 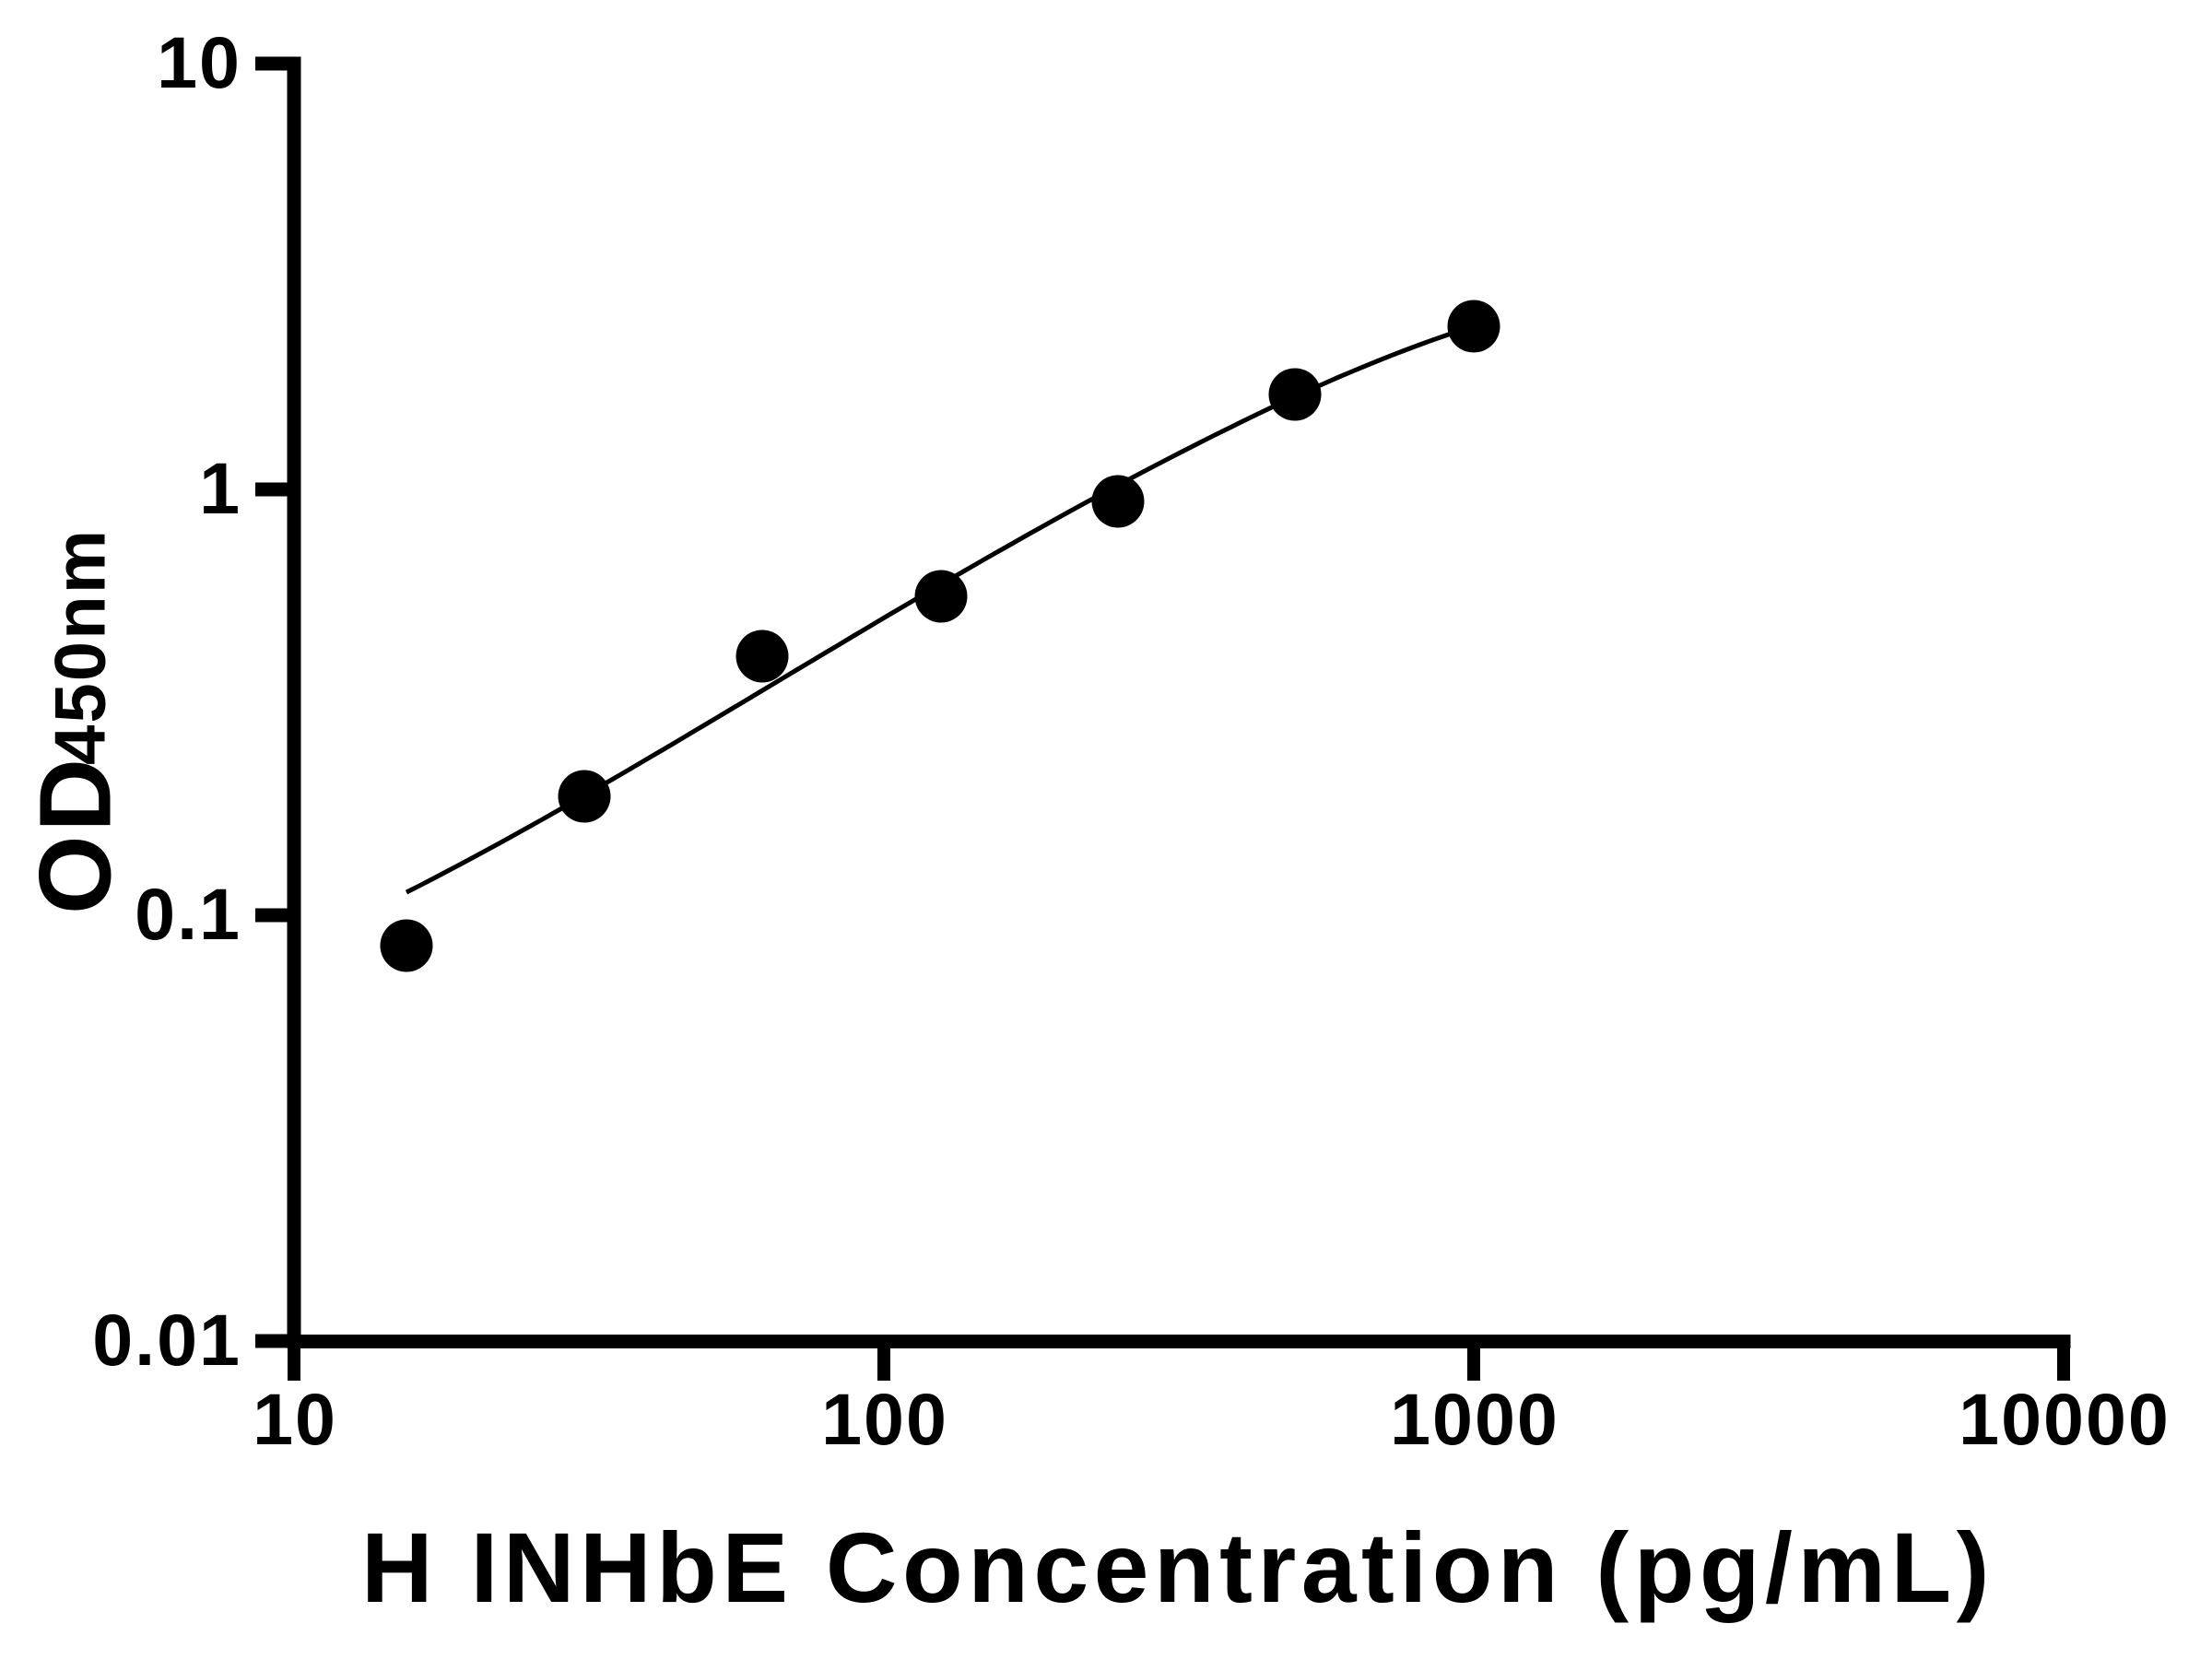 I want to click on svg-text: 450nm, so click(x=80, y=646).